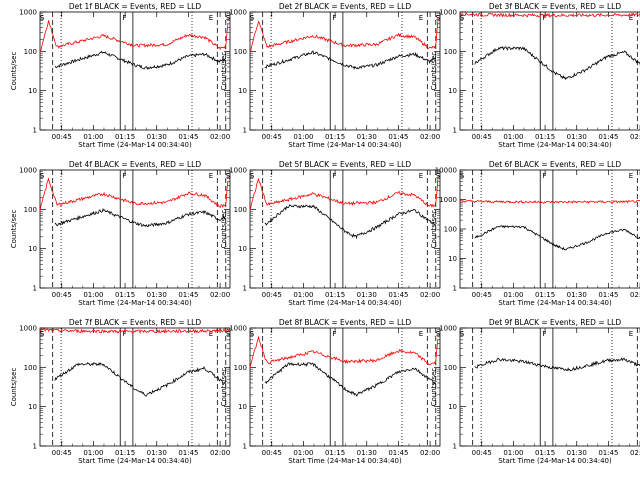  Describe the element at coordinates (135, 164) in the screenshot. I see `panel-title: Det 4f BLACK = Events, RED = LLD` at that location.